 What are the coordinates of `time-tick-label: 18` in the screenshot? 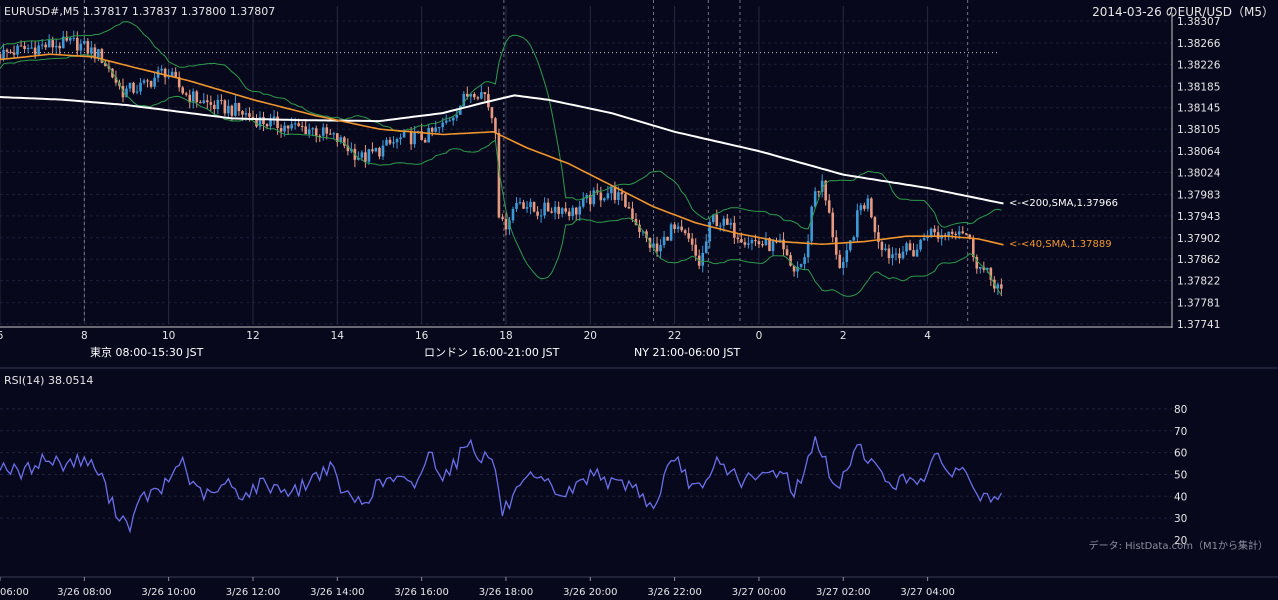 It's located at (505, 336).